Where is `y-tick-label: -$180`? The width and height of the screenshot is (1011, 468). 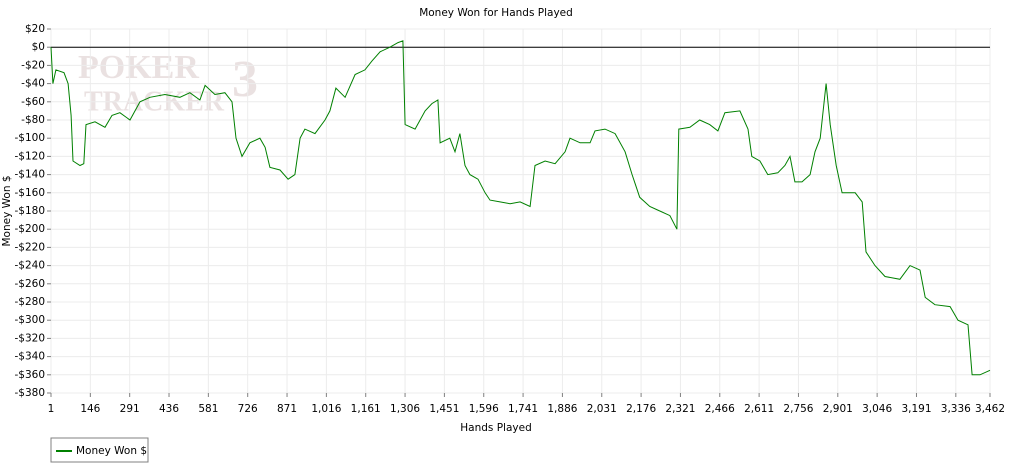
y-tick-label: -$180 is located at coordinates (29, 211).